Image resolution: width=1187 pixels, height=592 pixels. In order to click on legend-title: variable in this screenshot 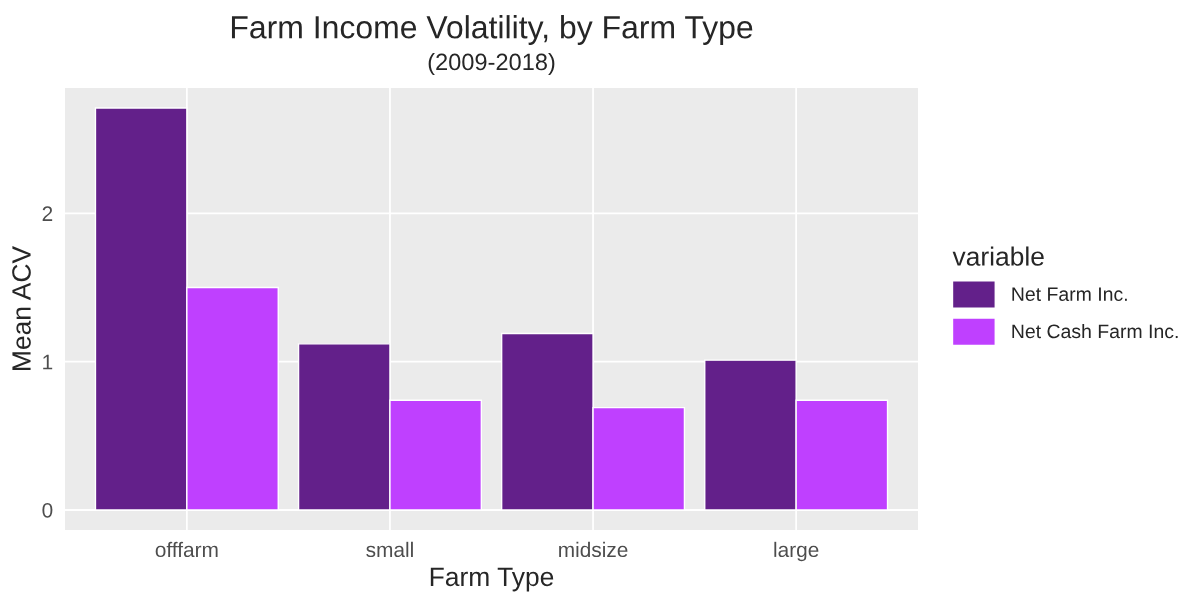, I will do `click(998, 256)`.